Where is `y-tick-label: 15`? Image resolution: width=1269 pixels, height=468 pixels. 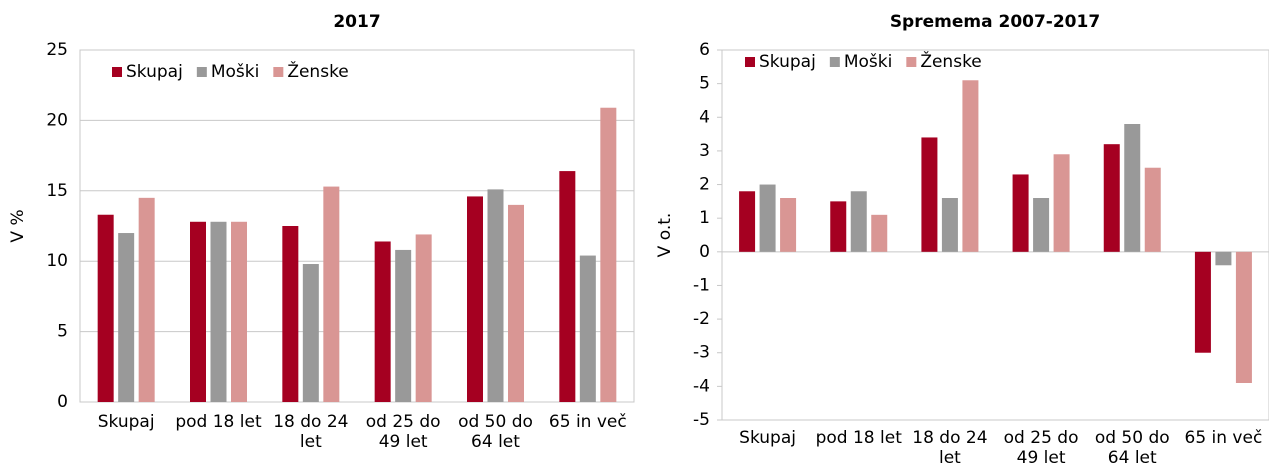
y-tick-label: 15 is located at coordinates (57, 191).